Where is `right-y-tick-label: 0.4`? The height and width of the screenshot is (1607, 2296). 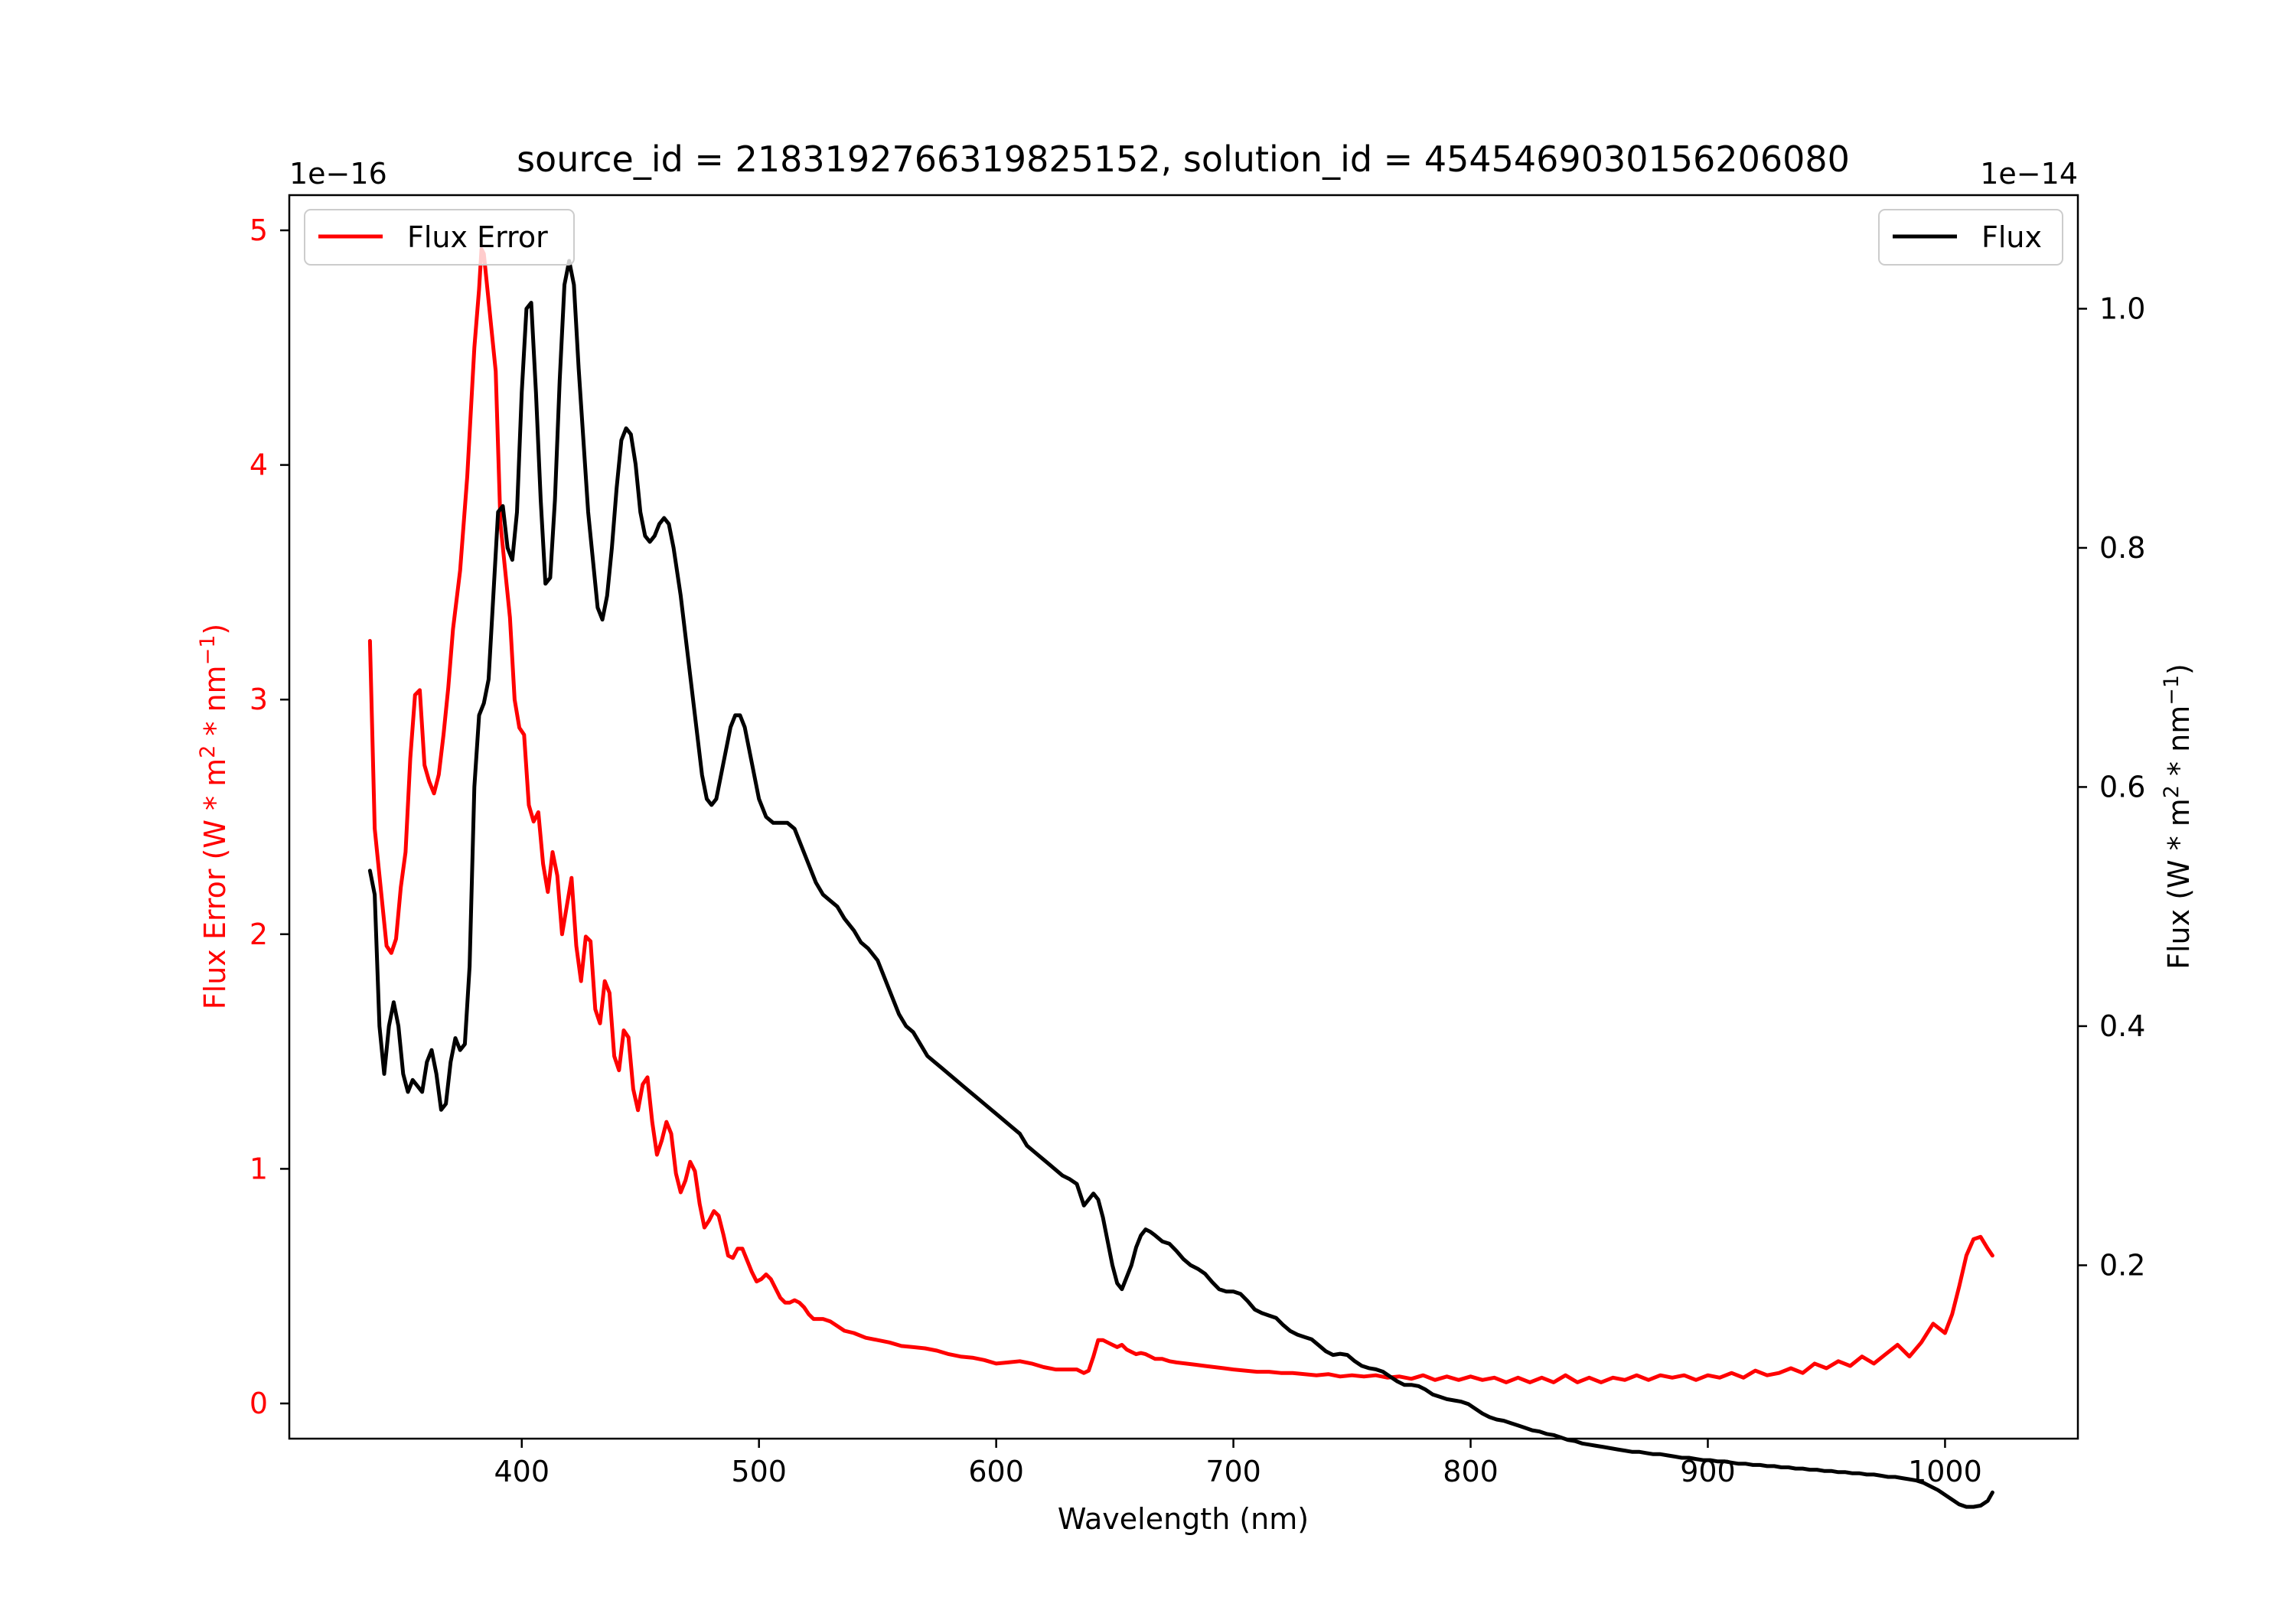
right-y-tick-label: 0.4 is located at coordinates (2122, 1026).